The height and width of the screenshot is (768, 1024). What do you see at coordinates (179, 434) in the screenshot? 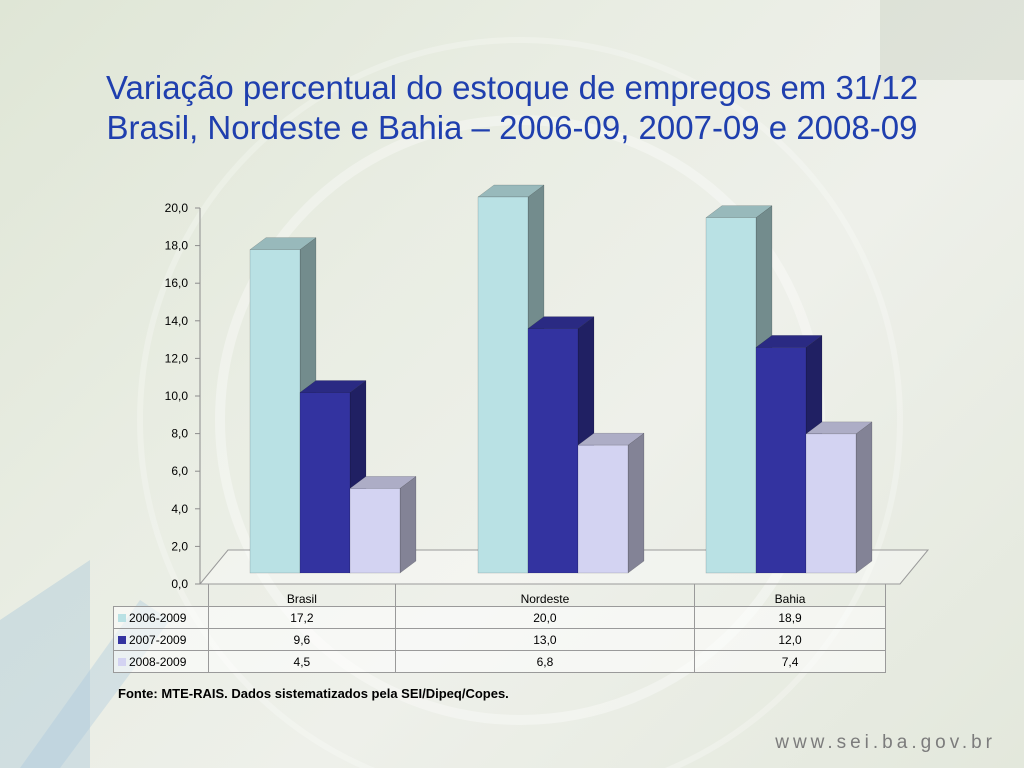
I see `y-tick-label: 8,0` at bounding box center [179, 434].